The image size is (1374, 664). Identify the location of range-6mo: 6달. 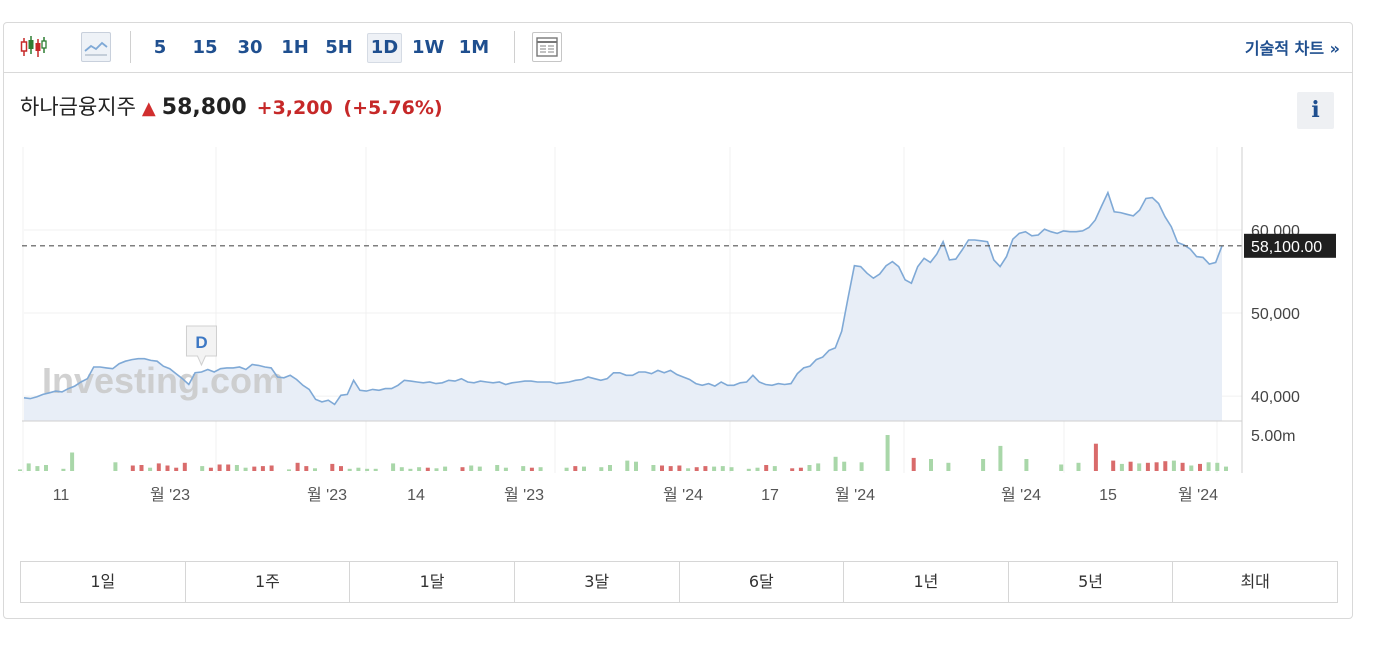
(762, 582).